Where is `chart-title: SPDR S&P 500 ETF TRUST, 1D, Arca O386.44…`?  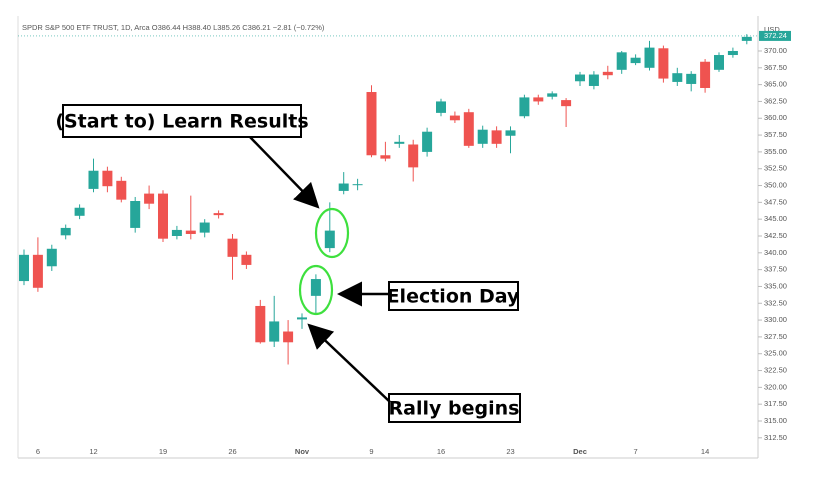 chart-title: SPDR S&P 500 ETF TRUST, 1D, Arca O386.44… is located at coordinates (173, 27).